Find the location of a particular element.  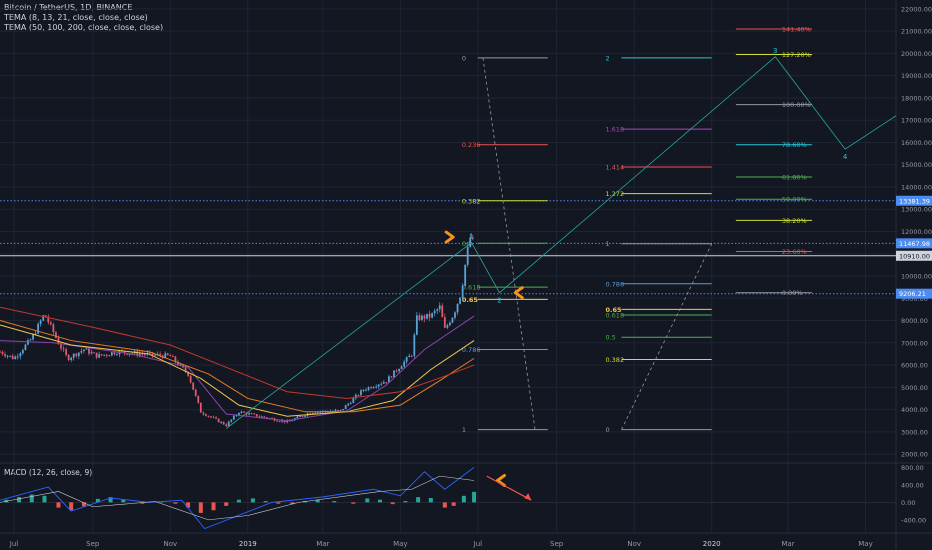

indicator-label-tema-fast: TEMA (8, 13, 21, close, close, close) is located at coordinates (76, 17).